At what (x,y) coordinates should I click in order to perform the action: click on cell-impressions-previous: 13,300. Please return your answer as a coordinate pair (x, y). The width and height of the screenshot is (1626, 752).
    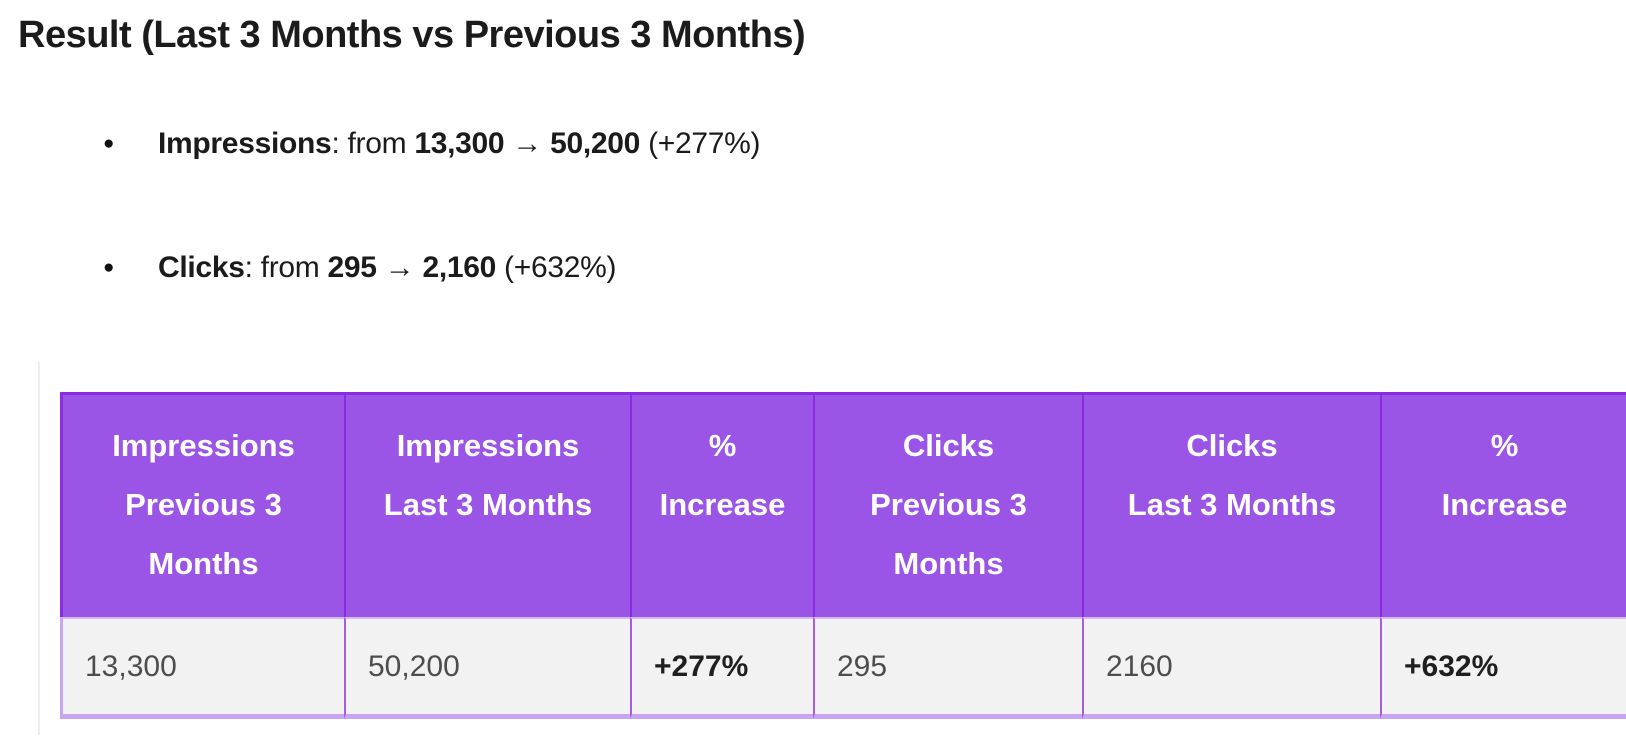
    Looking at the image, I should click on (202, 668).